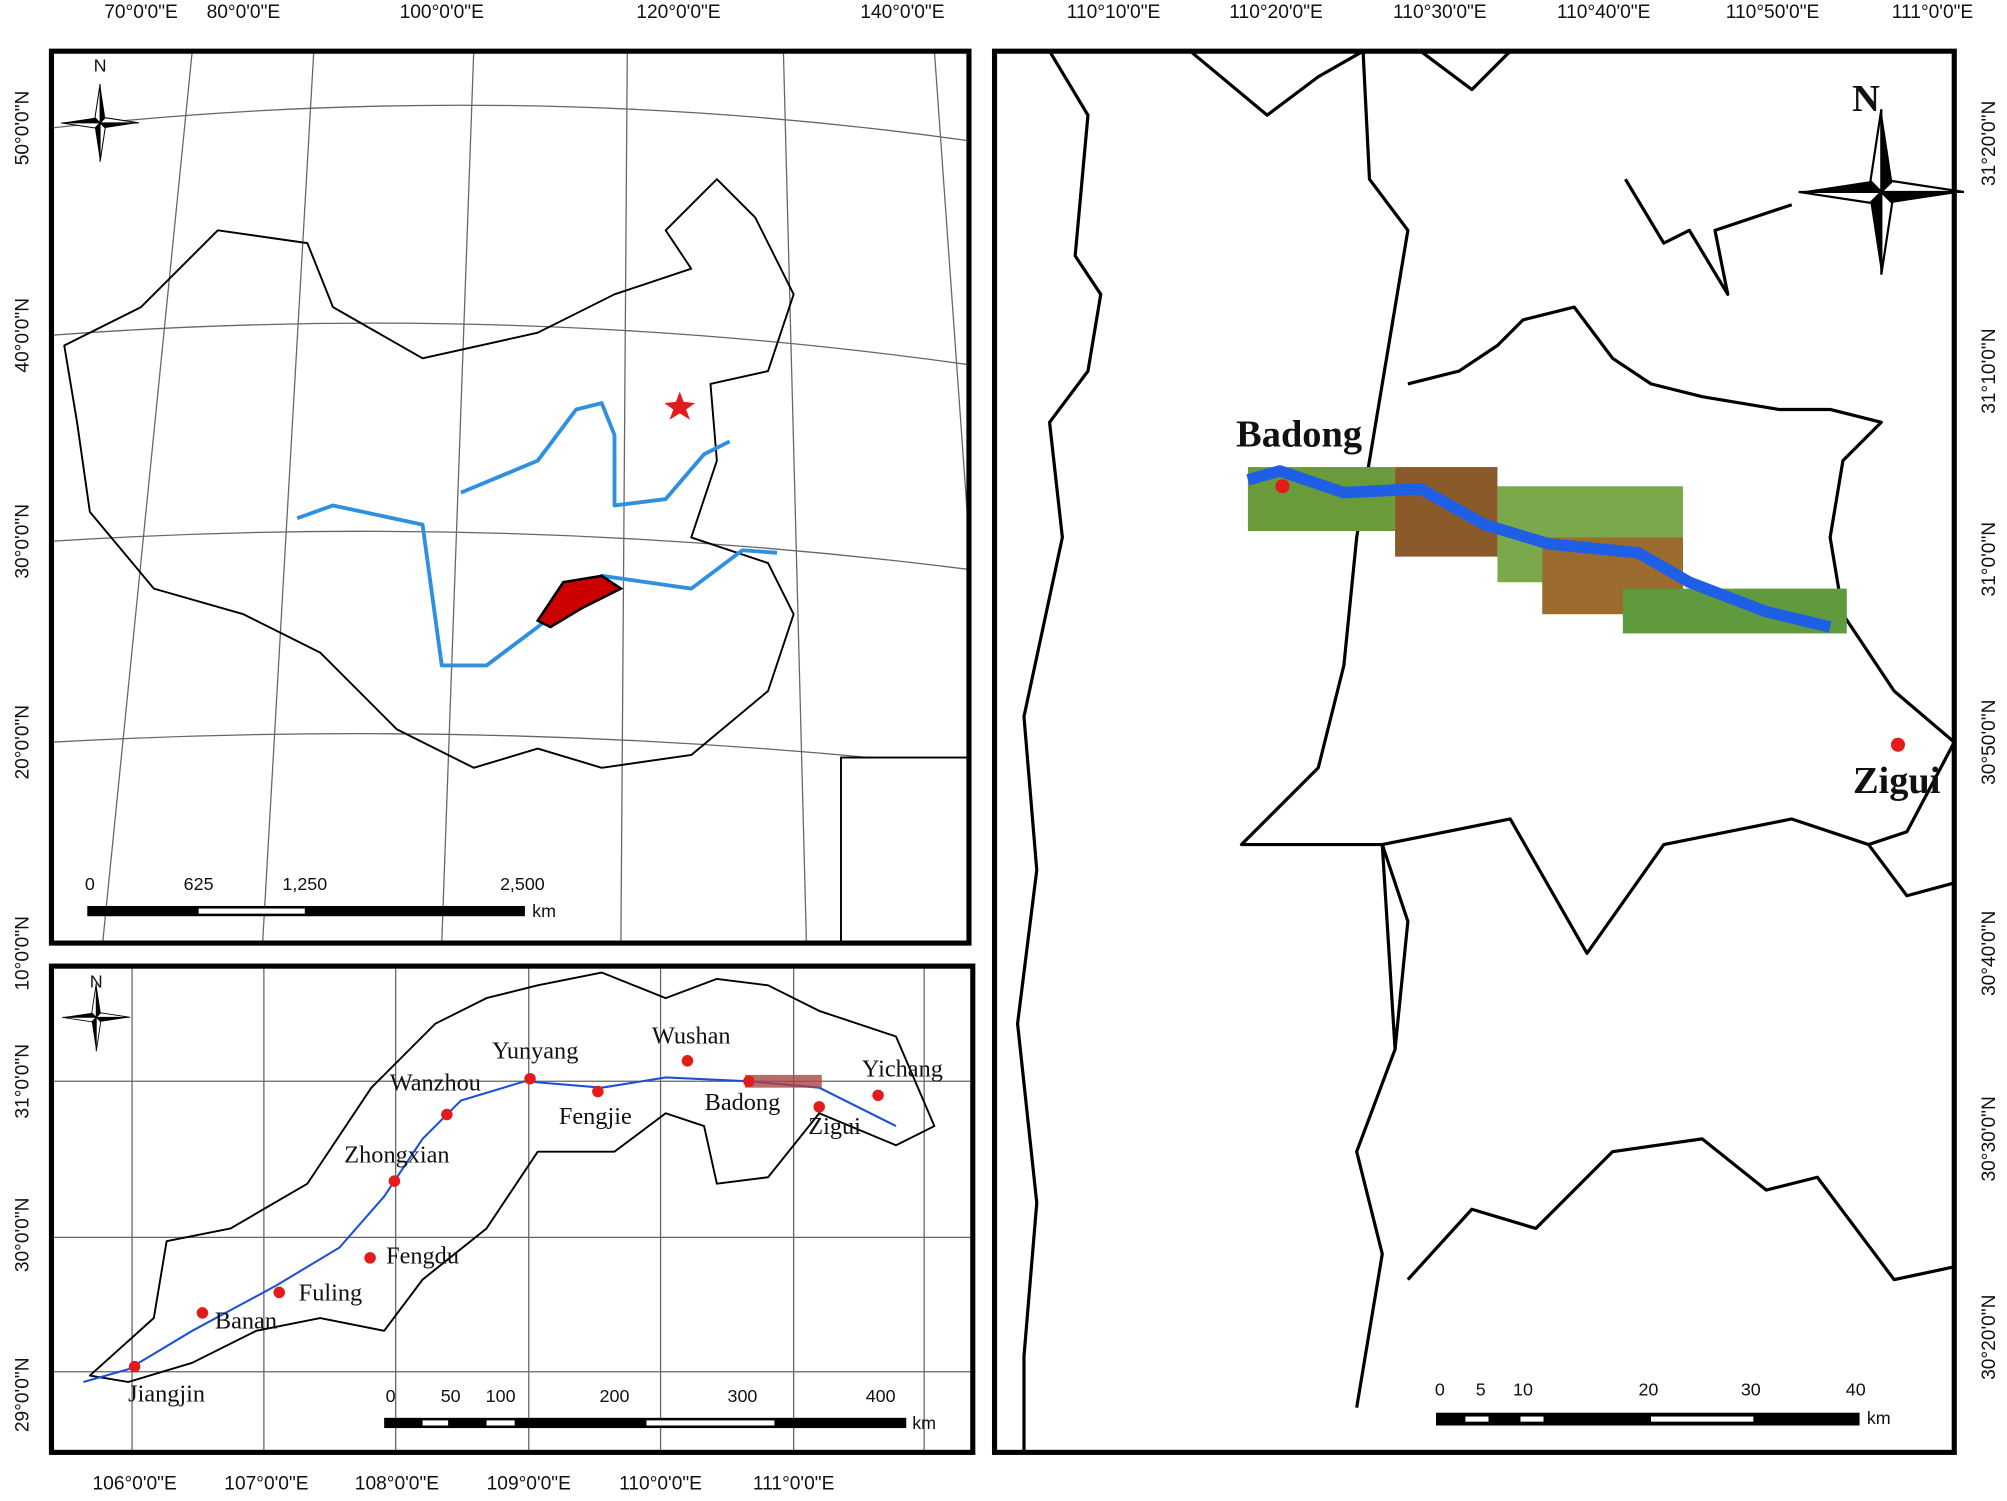 This screenshot has height=1501, width=2007. I want to click on lon-label: 110°50'0"E, so click(1773, 12).